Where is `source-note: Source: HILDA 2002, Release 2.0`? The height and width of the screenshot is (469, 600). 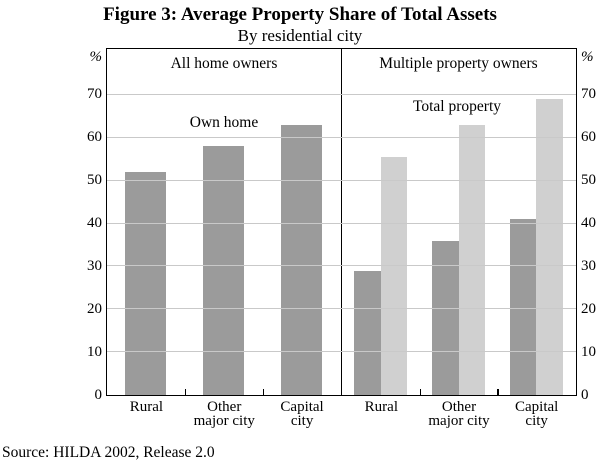 source-note: Source: HILDA 2002, Release 2.0 is located at coordinates (108, 452).